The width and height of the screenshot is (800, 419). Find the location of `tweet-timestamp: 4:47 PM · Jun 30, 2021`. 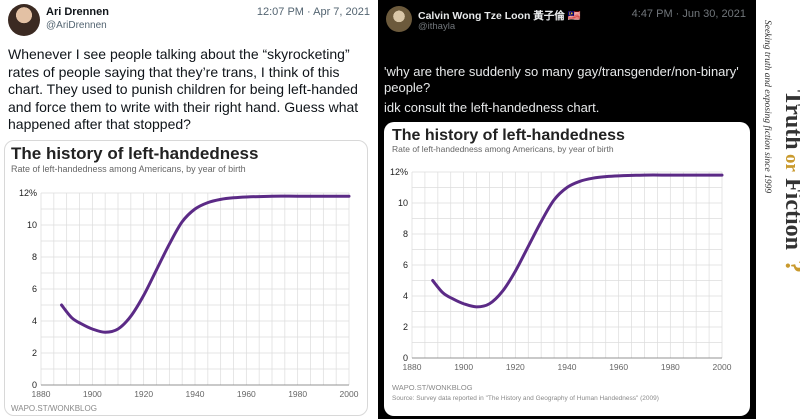

tweet-timestamp: 4:47 PM · Jun 30, 2021 is located at coordinates (688, 14).